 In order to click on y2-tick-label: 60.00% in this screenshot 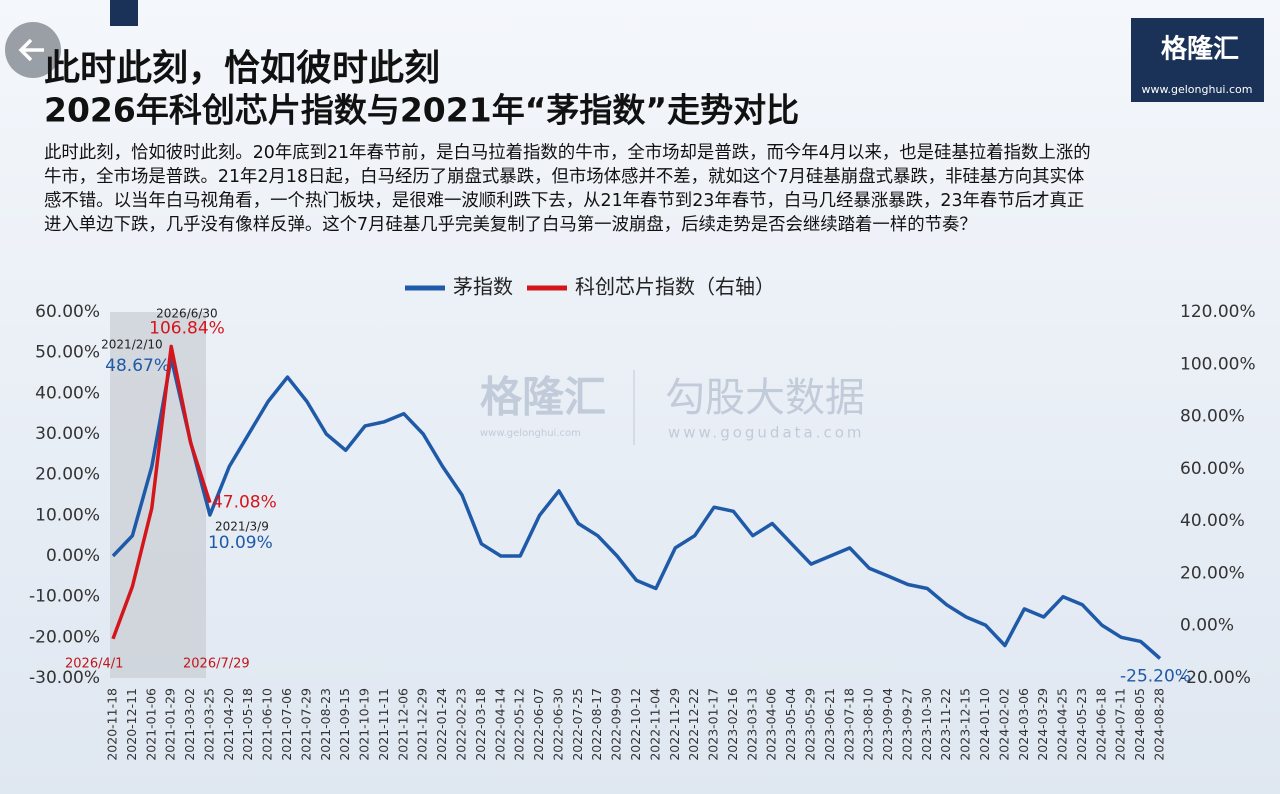, I will do `click(1212, 469)`.